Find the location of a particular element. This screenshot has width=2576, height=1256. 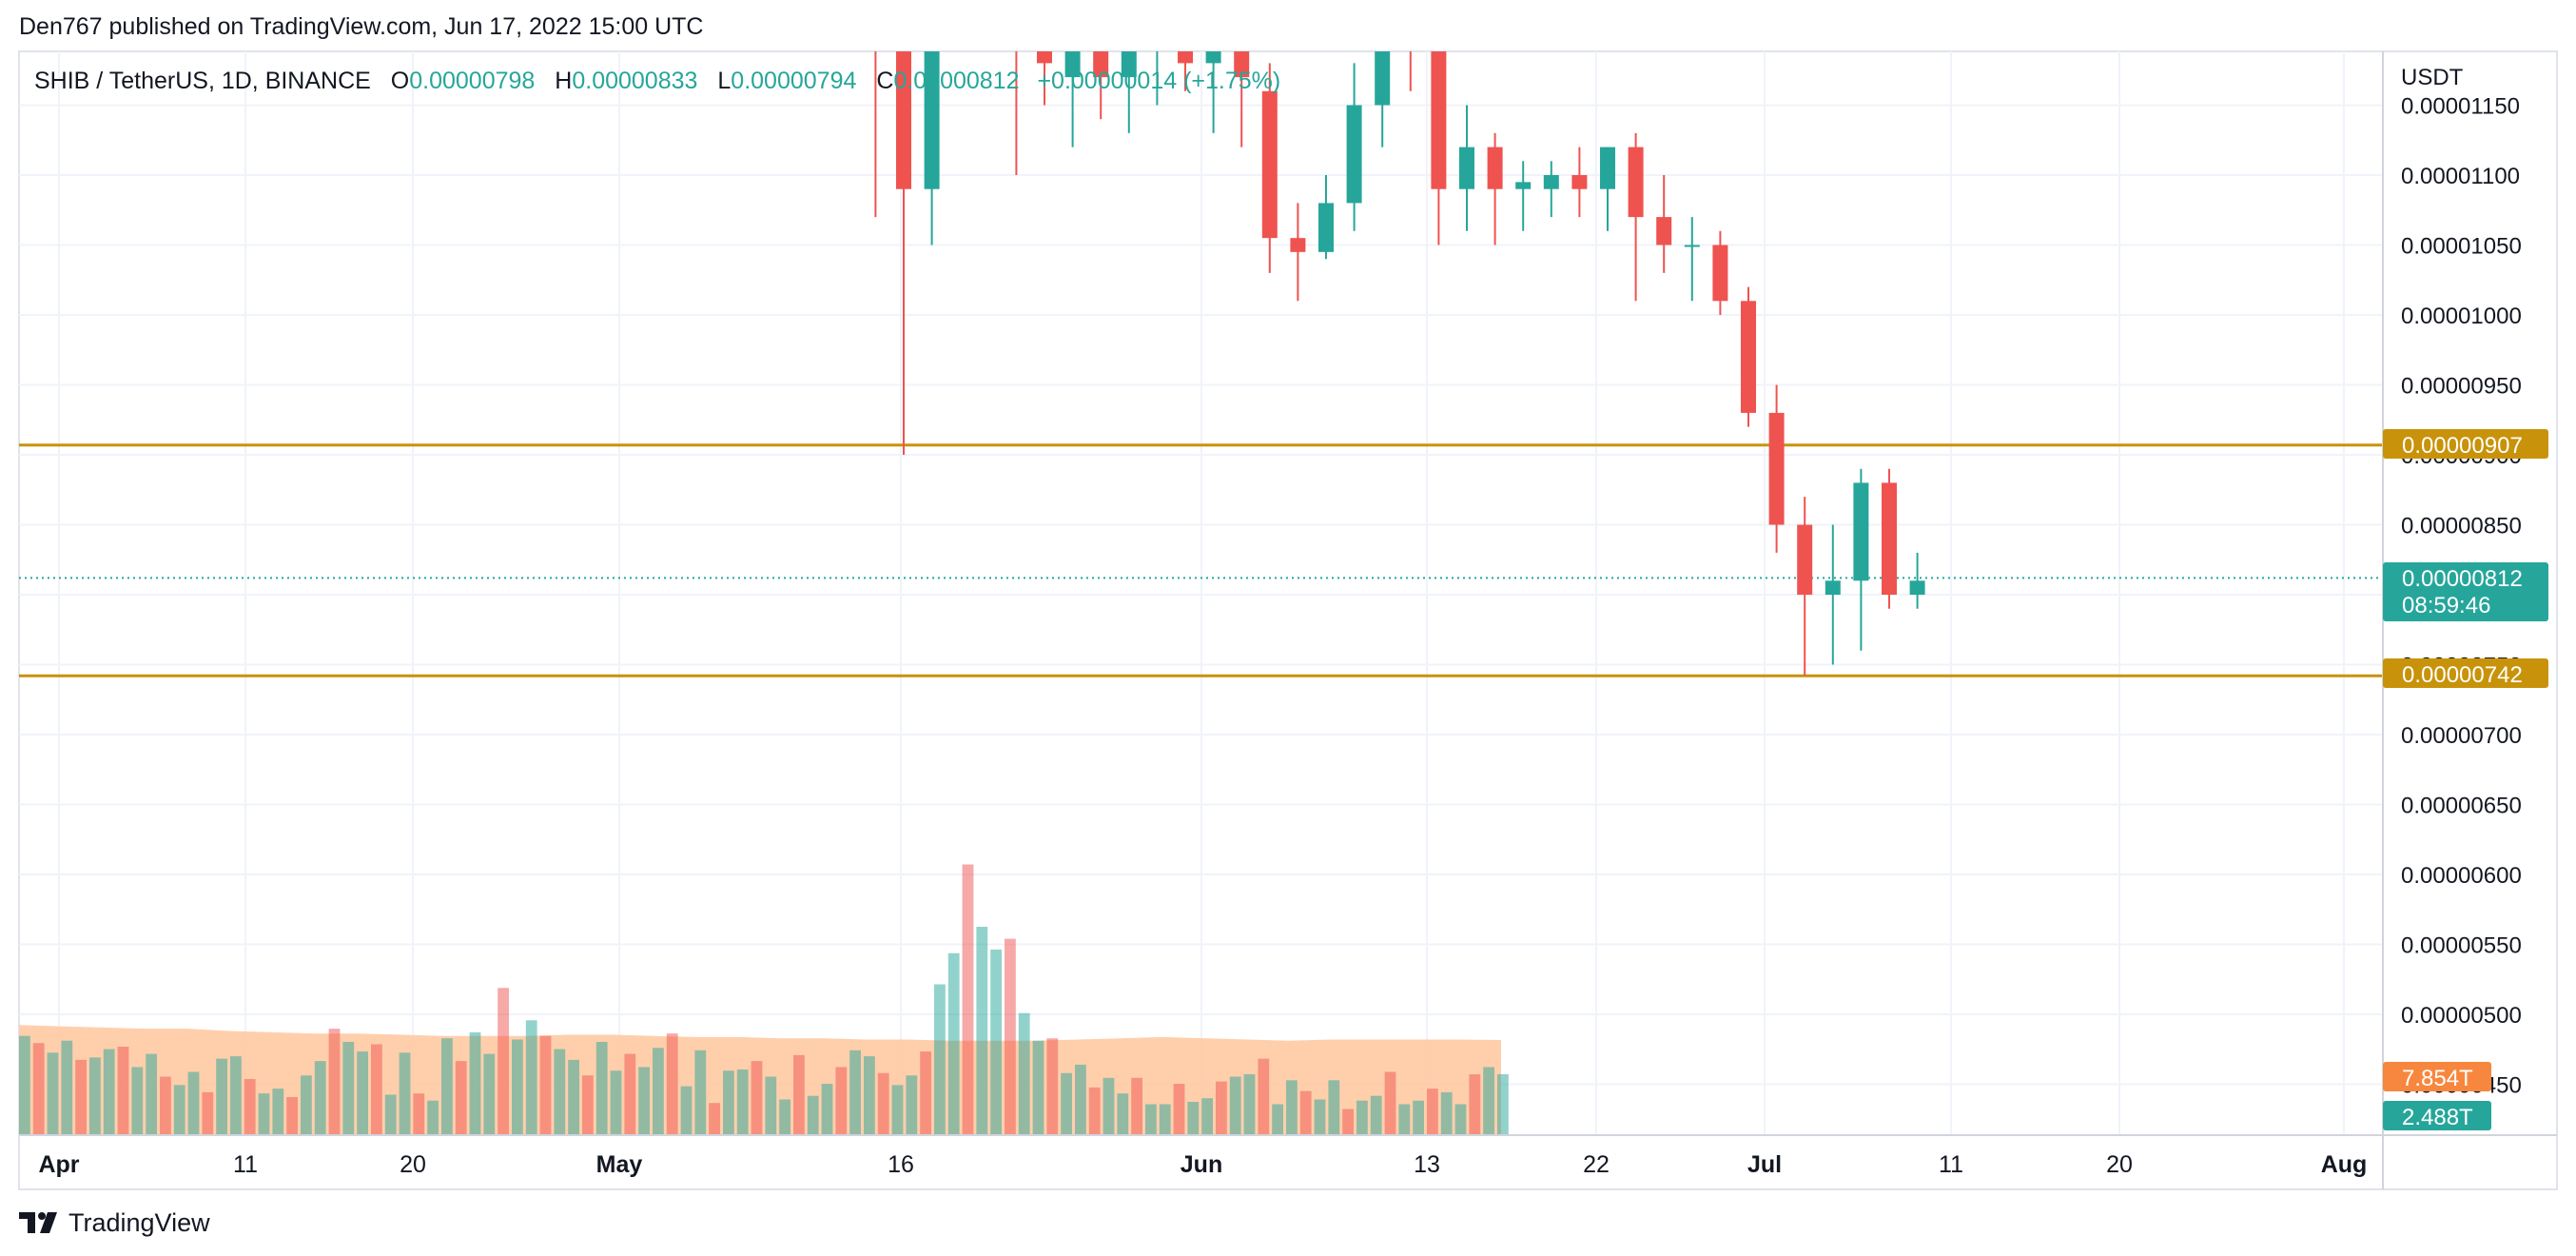

volume-label: 2.488T is located at coordinates (2437, 1115).